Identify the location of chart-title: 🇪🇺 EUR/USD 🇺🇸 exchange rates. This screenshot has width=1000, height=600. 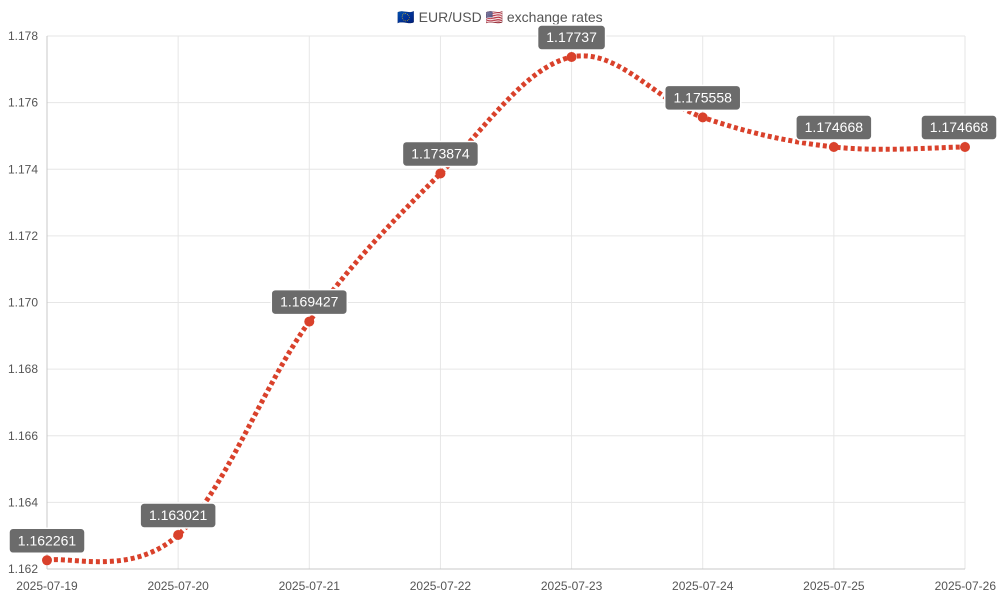
(499, 17).